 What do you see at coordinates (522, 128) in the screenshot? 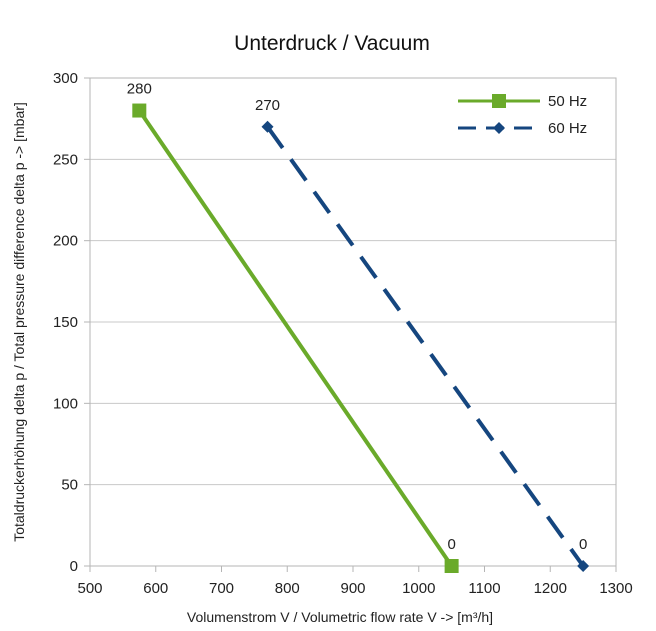
I see `legend-item: 60 Hz` at bounding box center [522, 128].